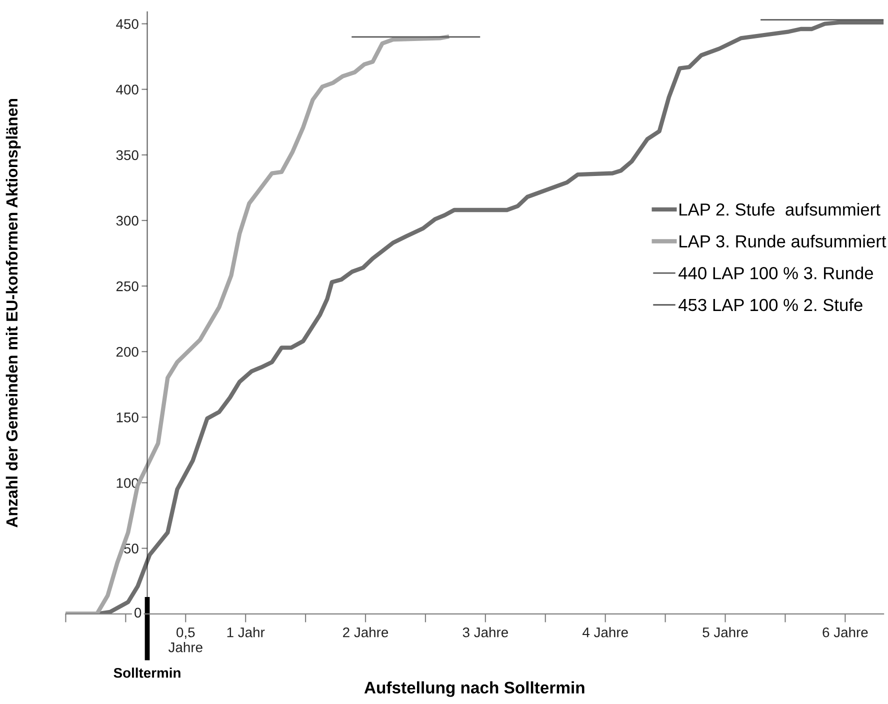 The image size is (888, 704). Describe the element at coordinates (127, 351) in the screenshot. I see `y-tick-label: 200` at that location.